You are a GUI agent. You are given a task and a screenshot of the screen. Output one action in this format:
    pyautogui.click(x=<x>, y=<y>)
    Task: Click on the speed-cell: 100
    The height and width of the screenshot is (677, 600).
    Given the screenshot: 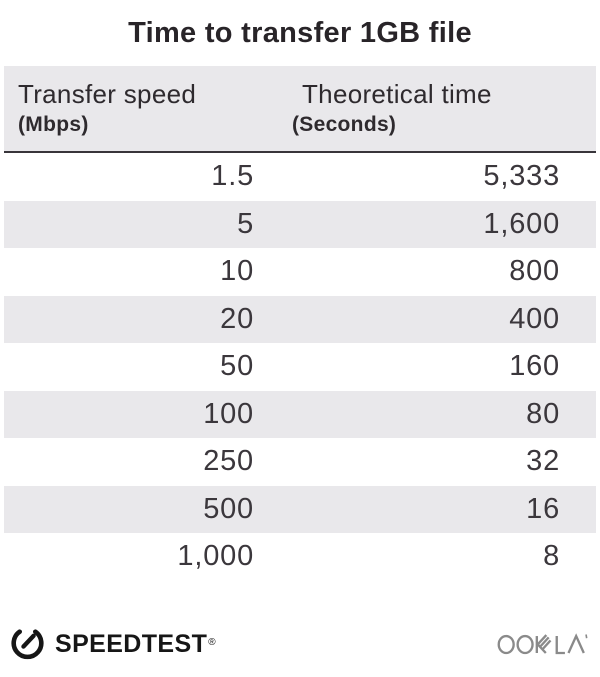 What is the action you would take?
    pyautogui.click(x=228, y=413)
    